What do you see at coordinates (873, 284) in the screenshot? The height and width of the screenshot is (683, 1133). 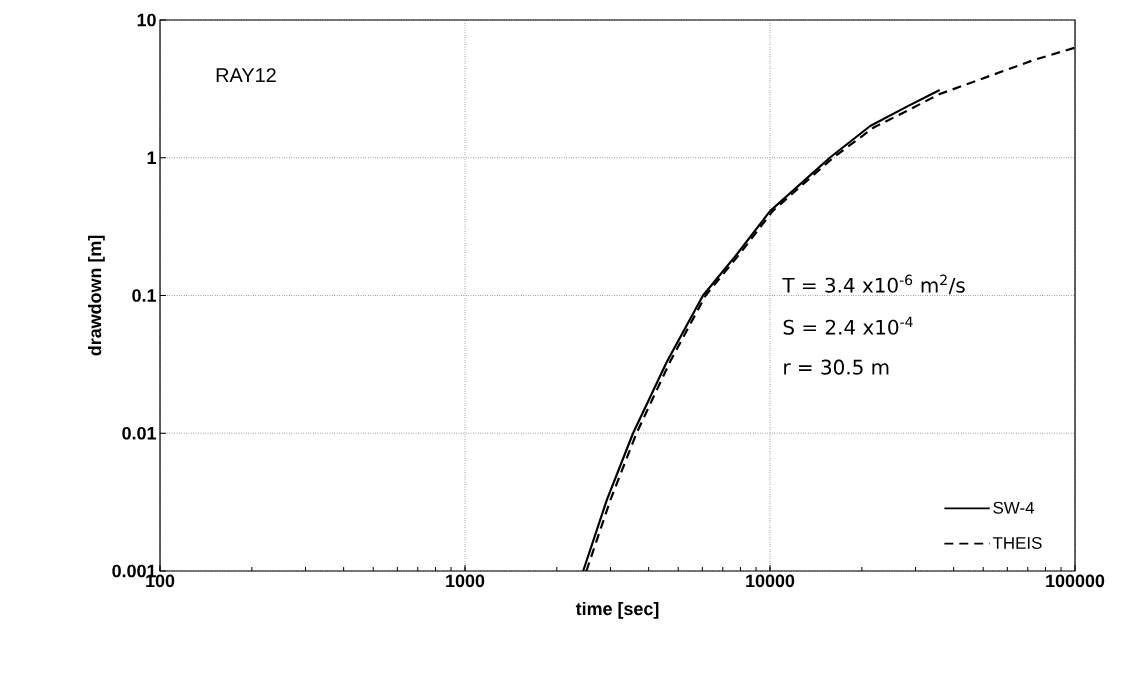 I see `annotation: T = 3.4 x10$^{-6}$ m$^{2}$/s` at bounding box center [873, 284].